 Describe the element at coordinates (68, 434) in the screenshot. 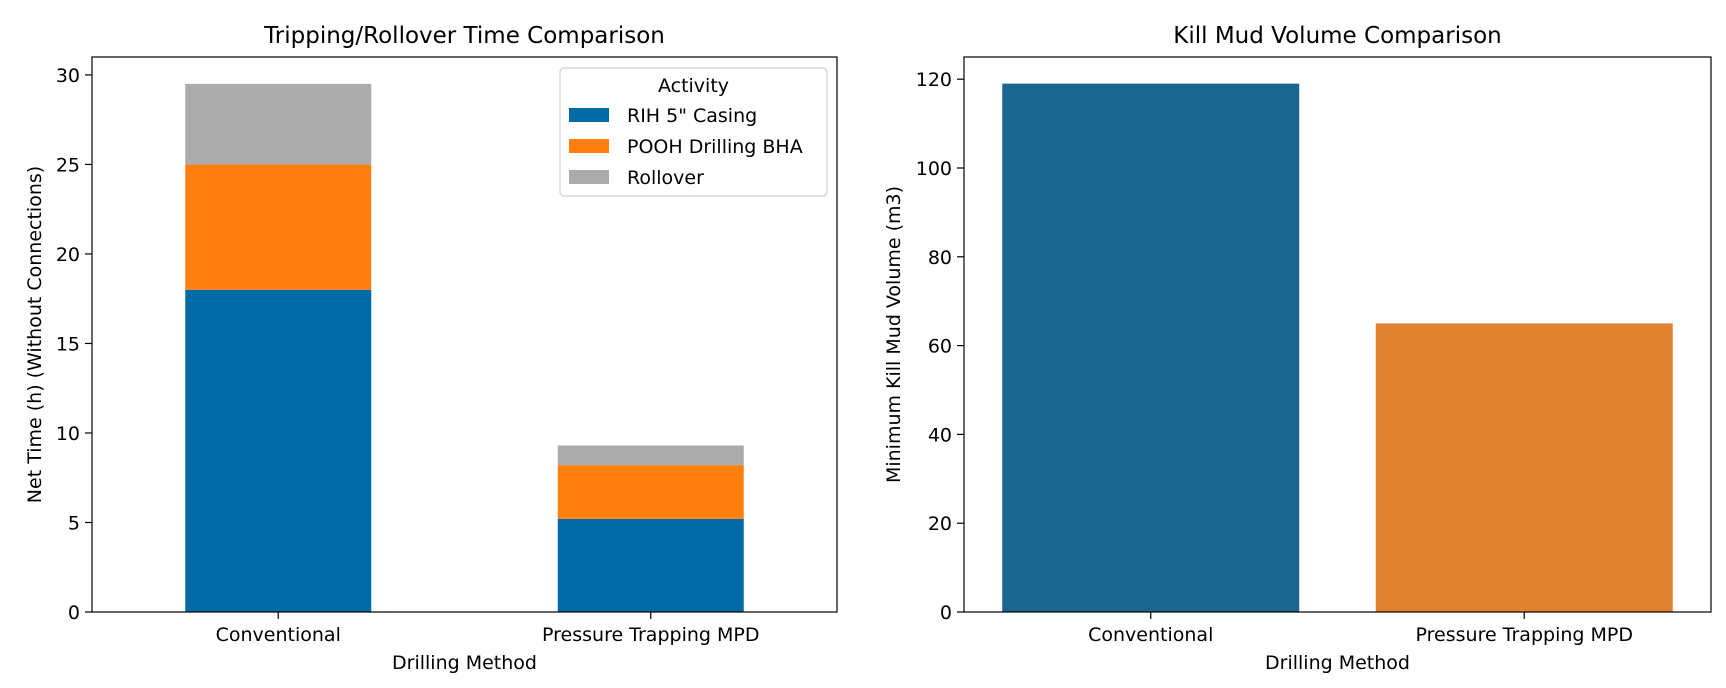

I see `y-tick-label: 10` at that location.